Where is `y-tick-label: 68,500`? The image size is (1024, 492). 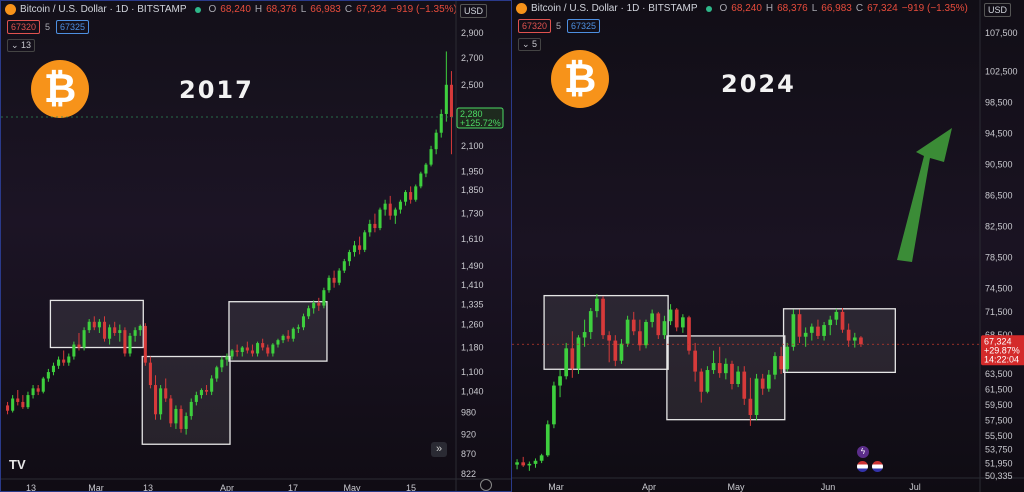 y-tick-label: 68,500 is located at coordinates (999, 335).